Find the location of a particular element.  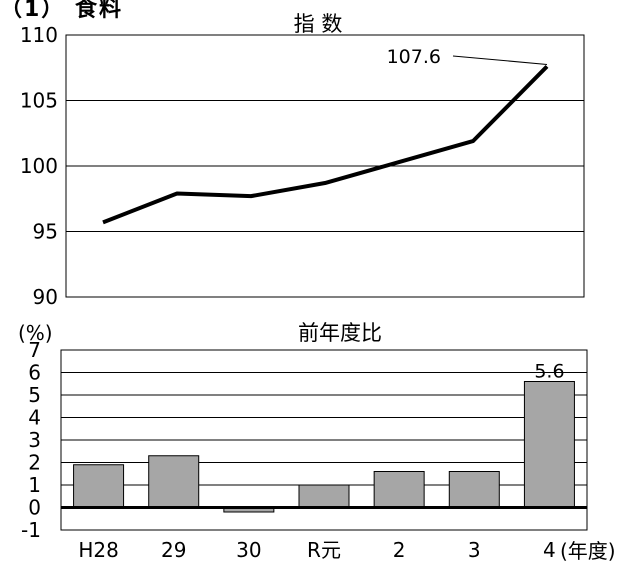

y-tick-label: 7 is located at coordinates (34, 350).